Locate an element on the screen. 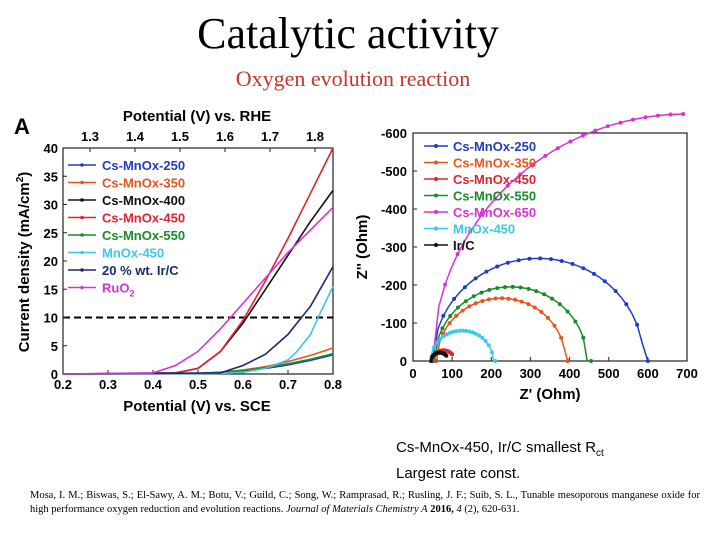 Image resolution: width=720 pixels, height=540 pixels. lsv-y-tick-label: 15 is located at coordinates (51, 289).